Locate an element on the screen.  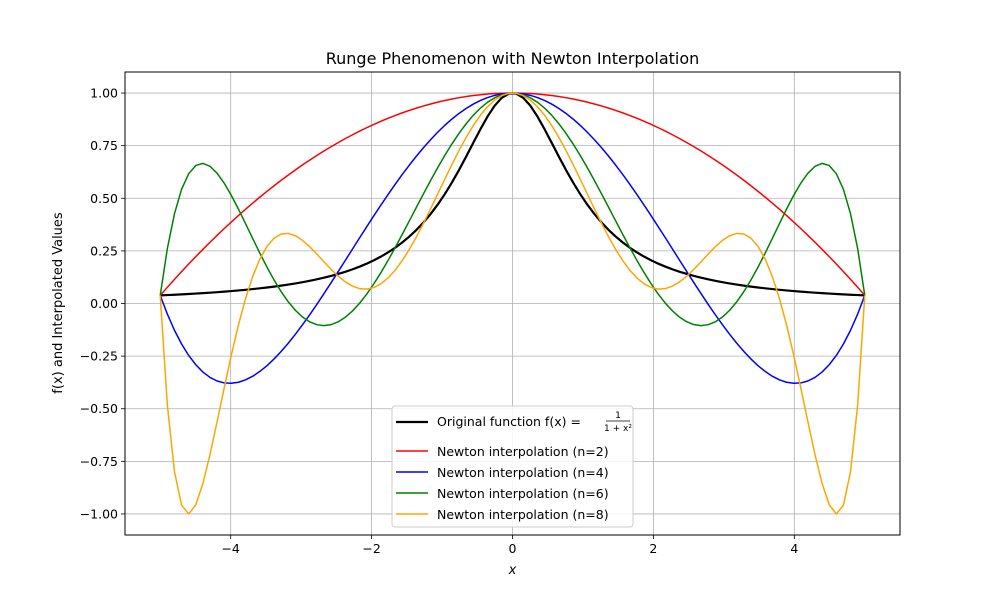
legend-label-n8: Newton interpolation (n=8) is located at coordinates (523, 514).